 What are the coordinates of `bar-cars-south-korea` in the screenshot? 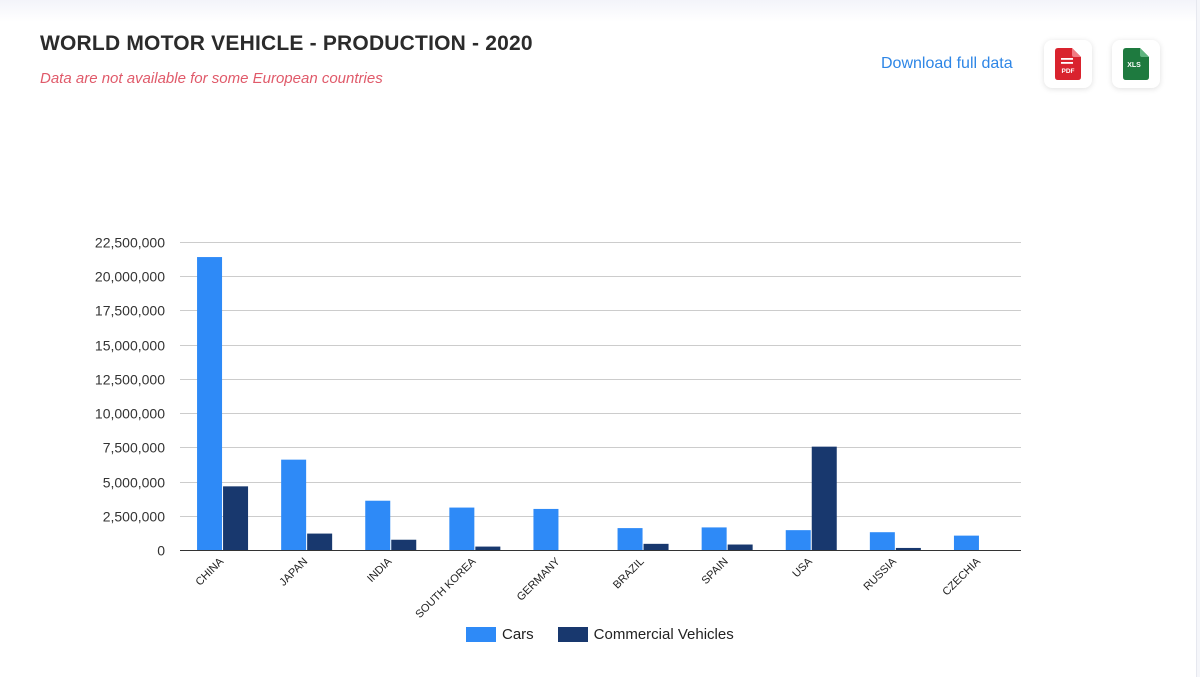 It's located at (462, 528).